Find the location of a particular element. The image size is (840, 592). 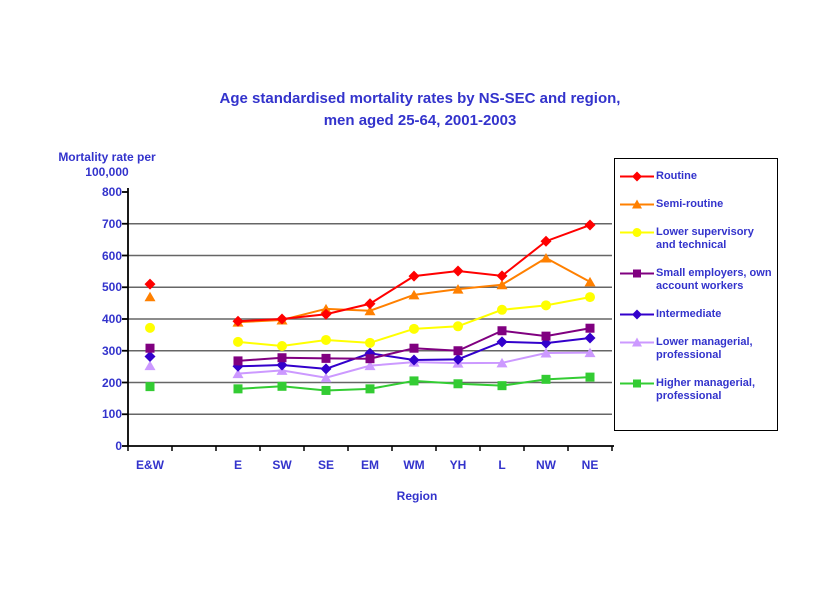

series-point-small-employers-own-account-workers-l is located at coordinates (502, 331).